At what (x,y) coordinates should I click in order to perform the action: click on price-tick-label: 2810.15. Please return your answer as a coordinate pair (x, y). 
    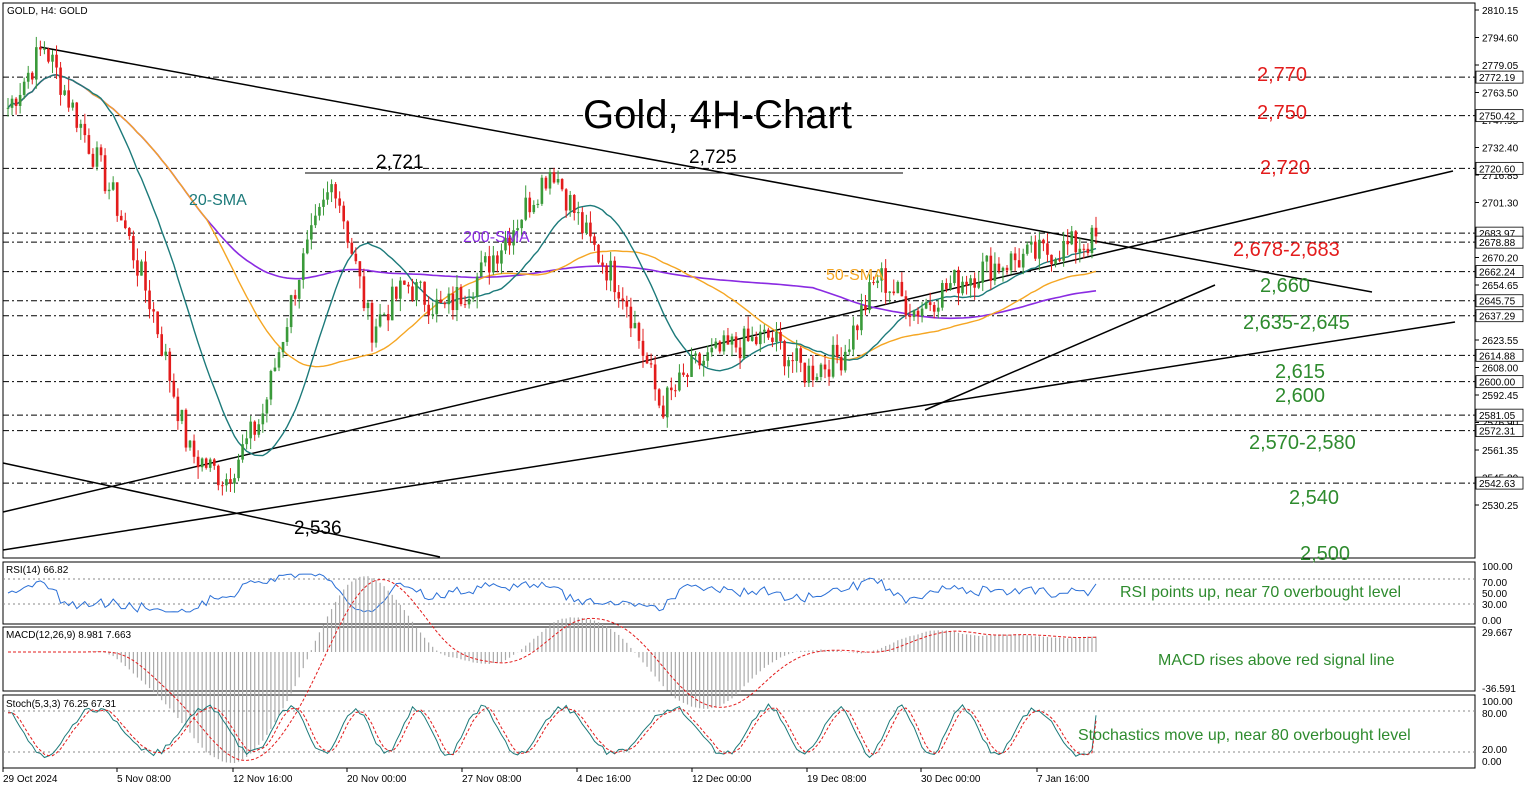
    Looking at the image, I should click on (1500, 11).